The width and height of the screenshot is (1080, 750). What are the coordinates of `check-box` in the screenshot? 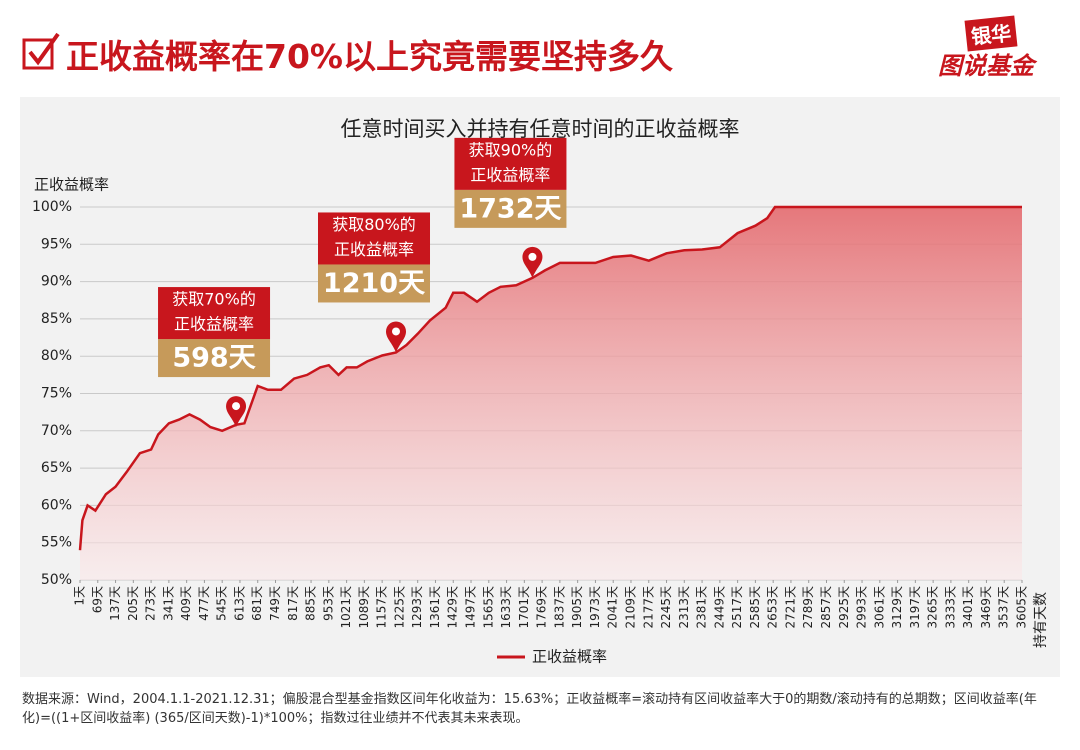 It's located at (38, 54).